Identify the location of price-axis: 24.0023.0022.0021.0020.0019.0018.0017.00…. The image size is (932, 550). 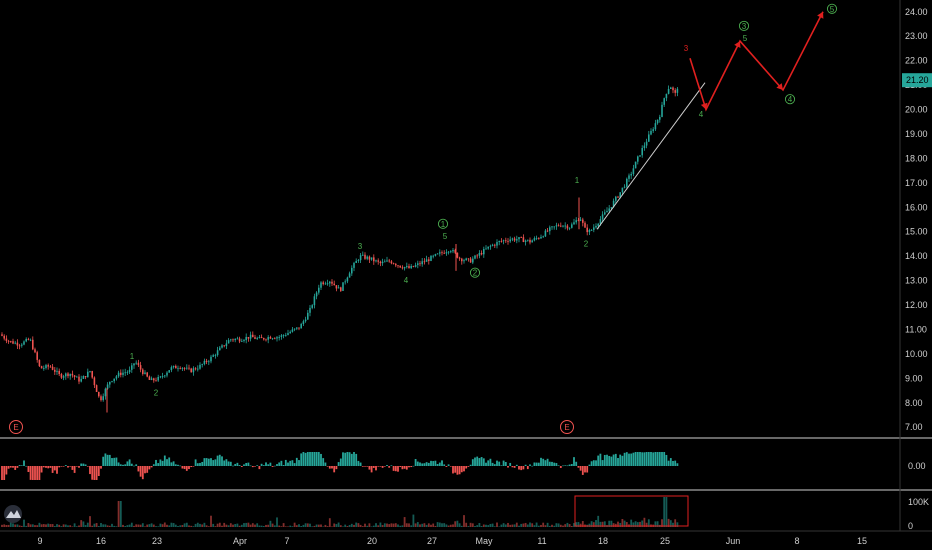
(917, 219).